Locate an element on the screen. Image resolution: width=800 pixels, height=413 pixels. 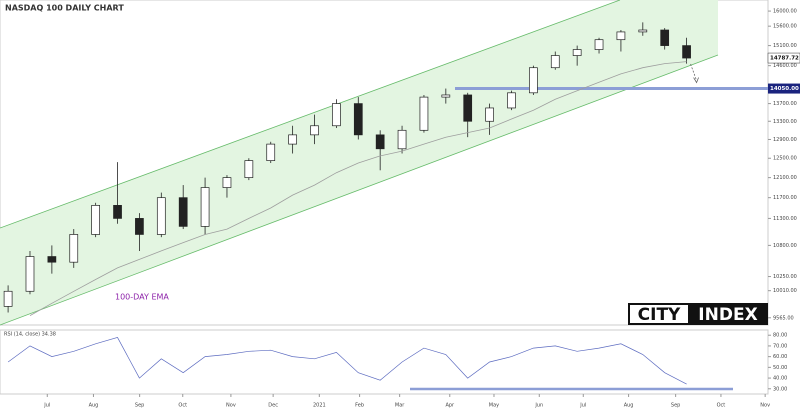
x-tick-label: May is located at coordinates (494, 406).